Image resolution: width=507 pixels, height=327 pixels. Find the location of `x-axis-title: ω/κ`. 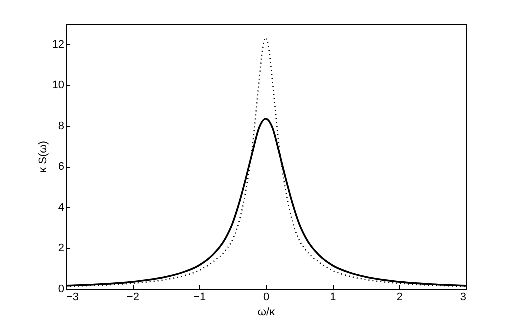

x-axis-title: ω/κ is located at coordinates (267, 312).